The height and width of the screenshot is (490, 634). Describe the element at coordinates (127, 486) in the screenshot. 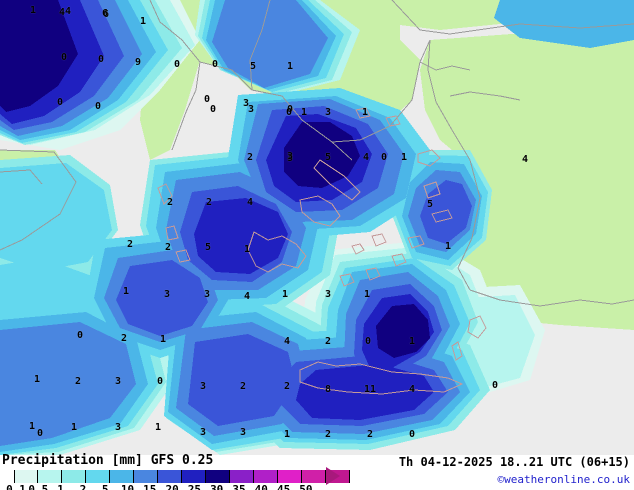

I see `tick-label-10: 10` at that location.